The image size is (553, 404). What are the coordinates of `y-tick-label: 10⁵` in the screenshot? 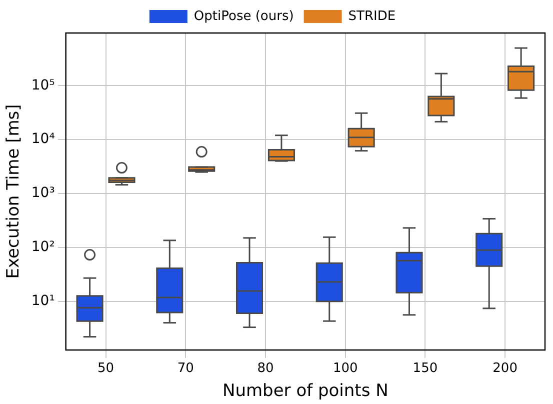 It's located at (43, 85).